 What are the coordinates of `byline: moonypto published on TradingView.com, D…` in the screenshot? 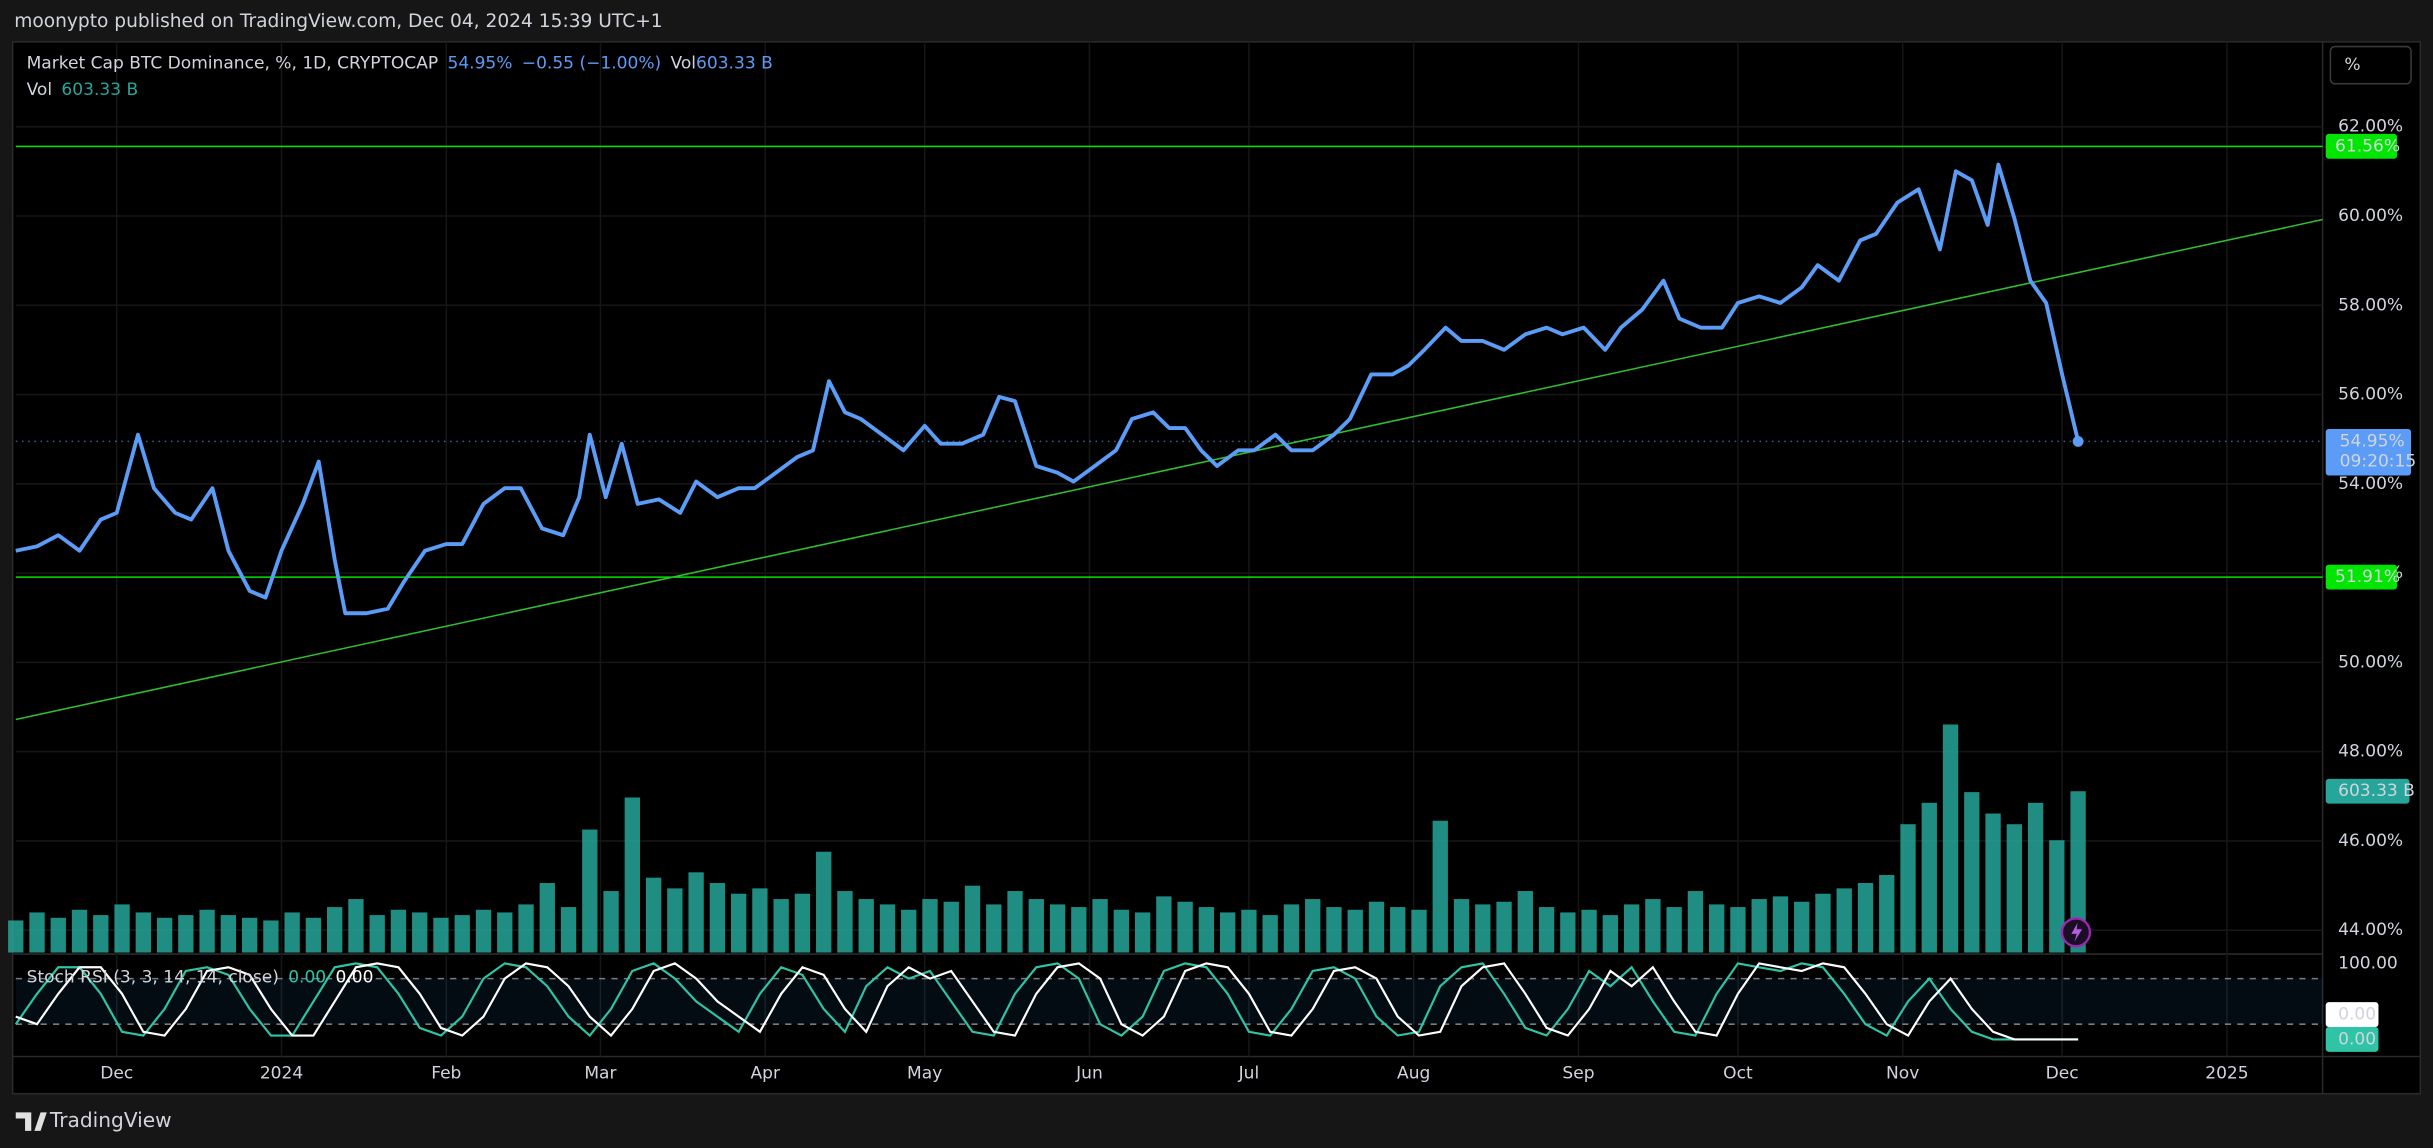 It's located at (338, 21).